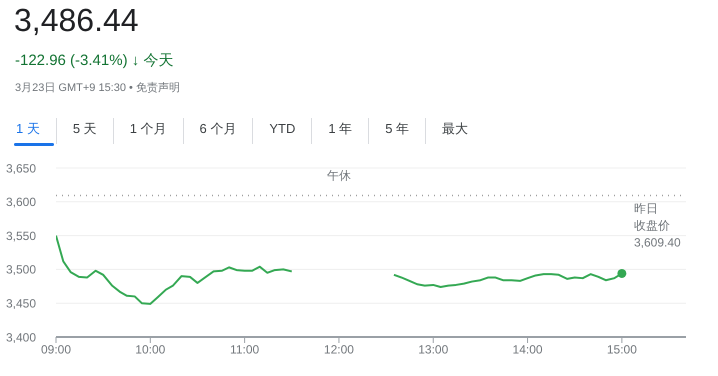  I want to click on x-tick-label: 12:00, so click(339, 349).